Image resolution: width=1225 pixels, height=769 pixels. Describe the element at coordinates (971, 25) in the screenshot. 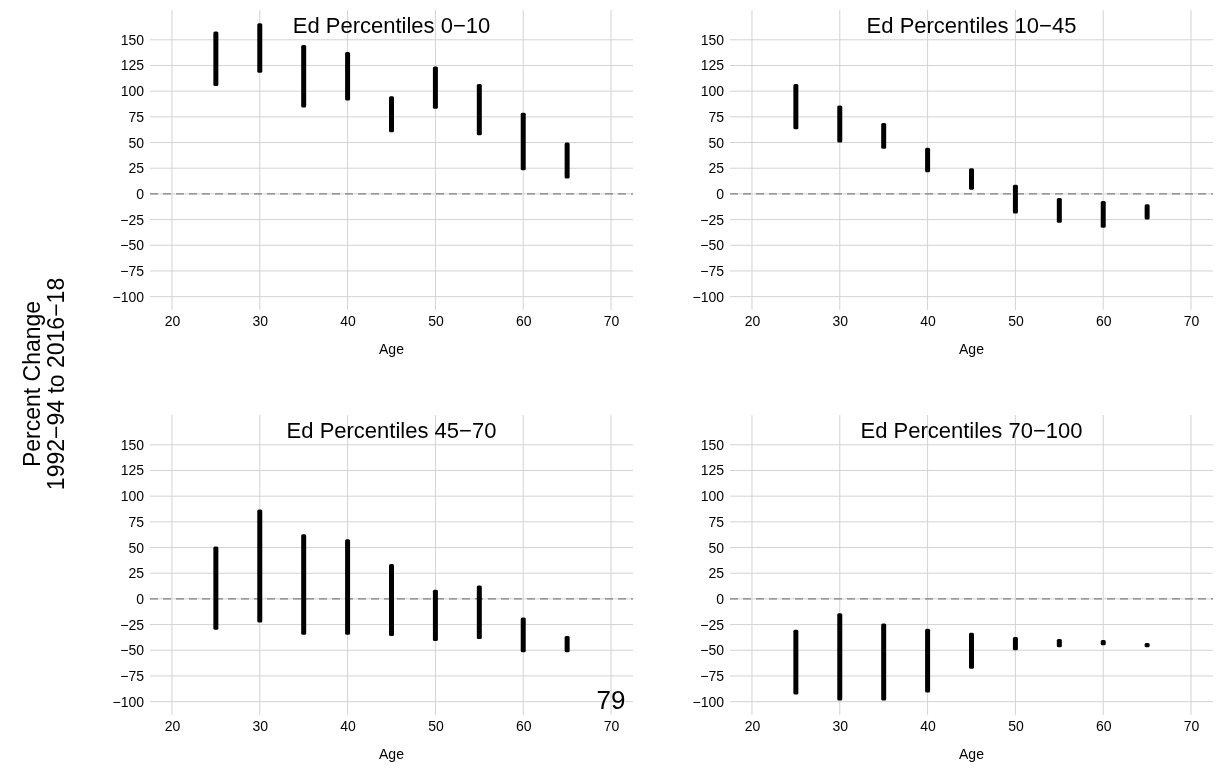

I see `chart-title: Ed Percentiles 10−45` at that location.